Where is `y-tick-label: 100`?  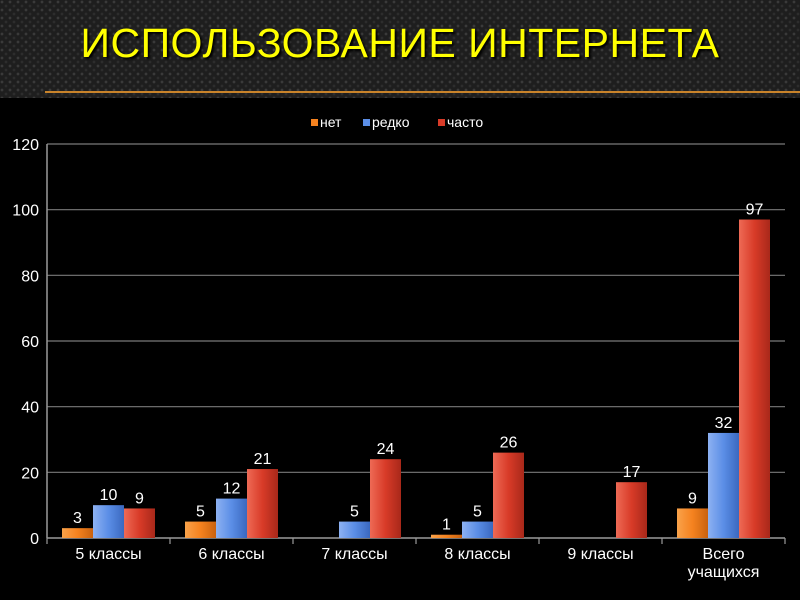 y-tick-label: 100 is located at coordinates (25, 211).